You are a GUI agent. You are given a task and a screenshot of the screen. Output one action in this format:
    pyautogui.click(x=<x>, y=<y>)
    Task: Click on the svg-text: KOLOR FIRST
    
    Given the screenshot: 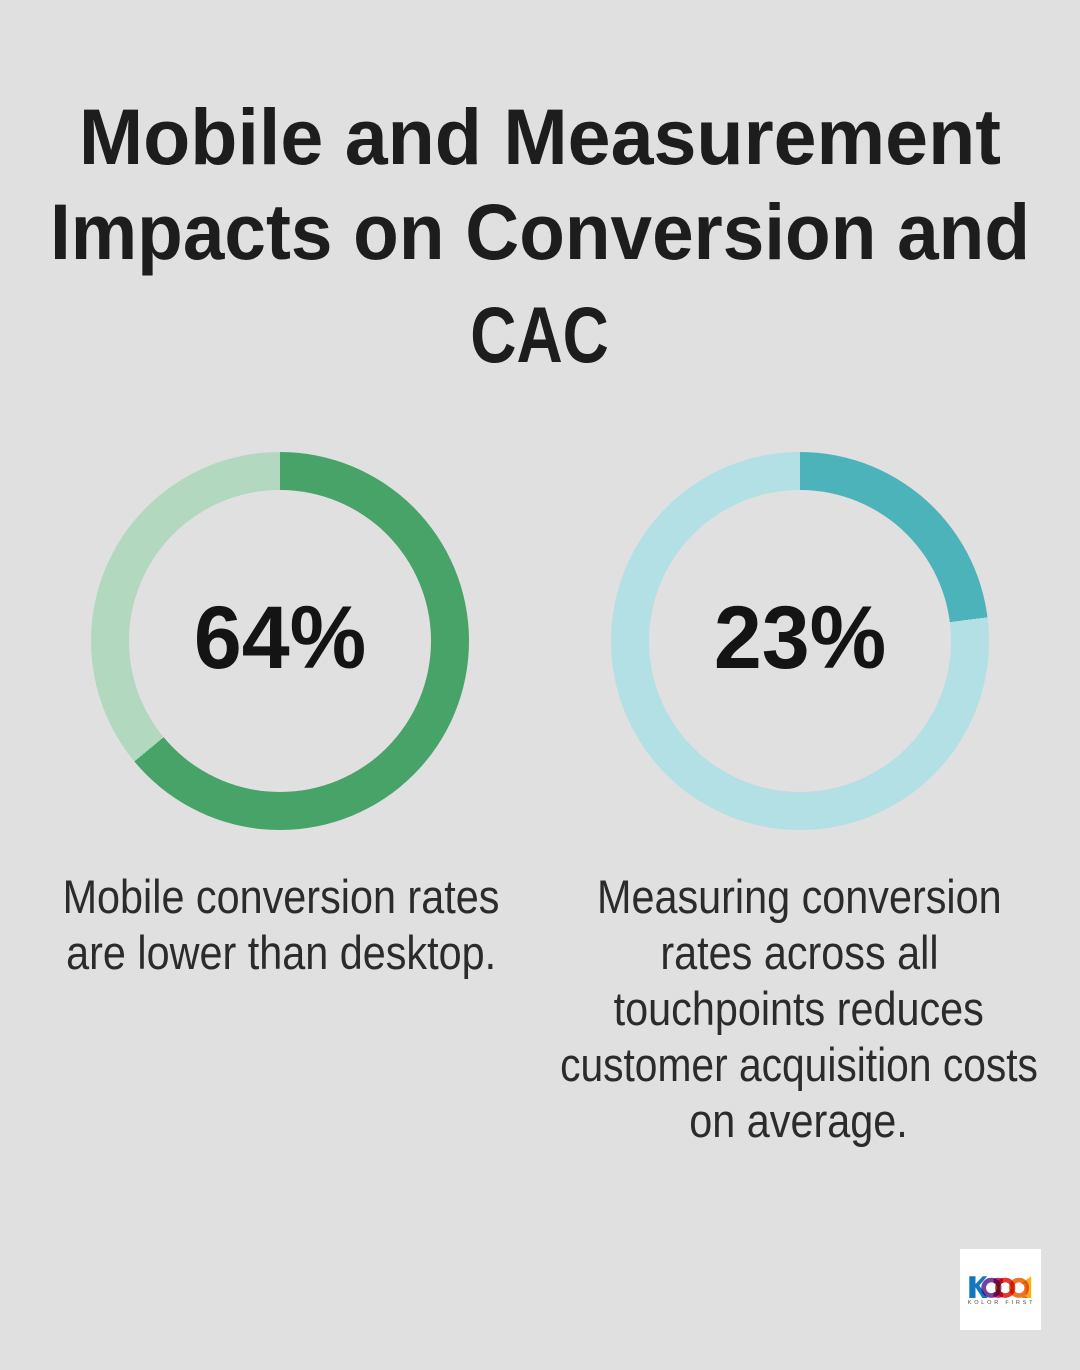 What is the action you would take?
    pyautogui.click(x=1002, y=1303)
    